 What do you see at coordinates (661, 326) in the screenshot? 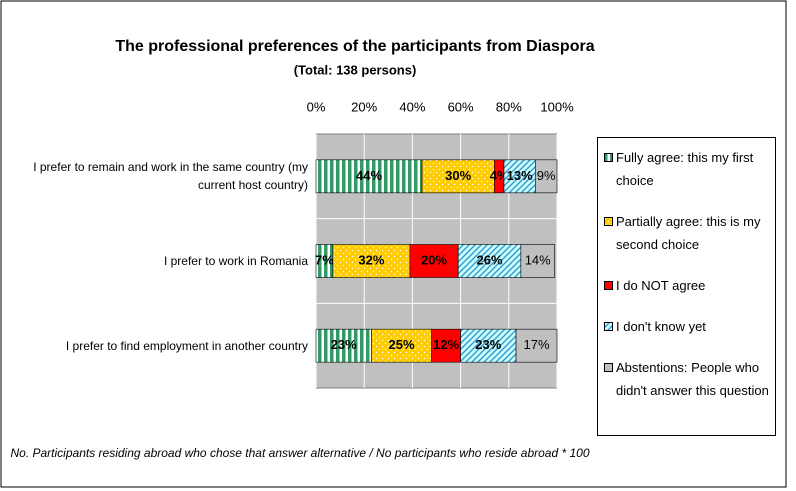
I see `legend-label: I don't know yet` at bounding box center [661, 326].